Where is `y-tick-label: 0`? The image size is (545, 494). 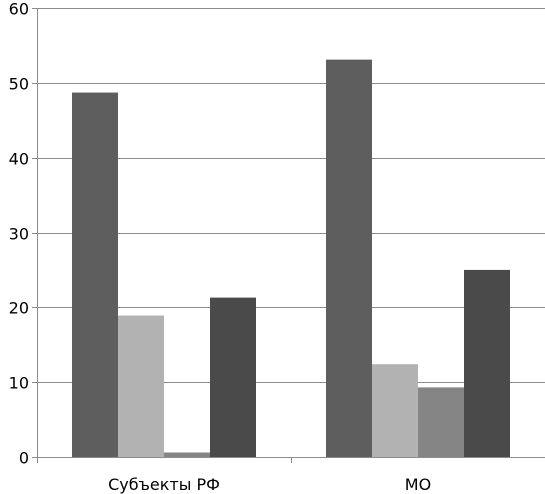
y-tick-label: 0 is located at coordinates (24, 458).